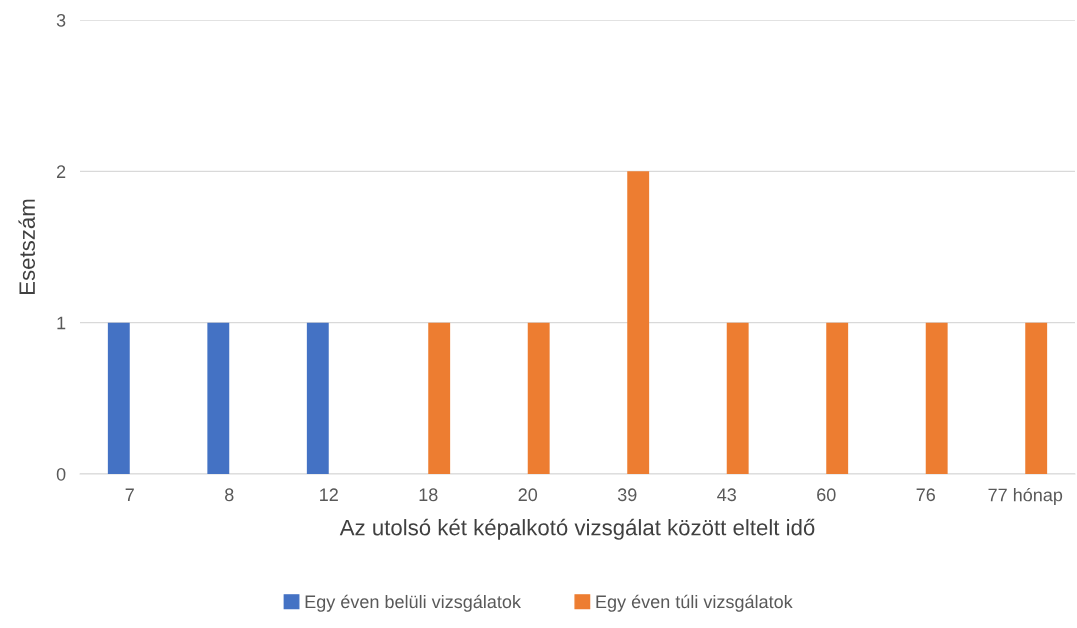 This screenshot has height=628, width=1077. Describe the element at coordinates (413, 603) in the screenshot. I see `legend-label: Egy éven belüli vizsgálatok` at that location.